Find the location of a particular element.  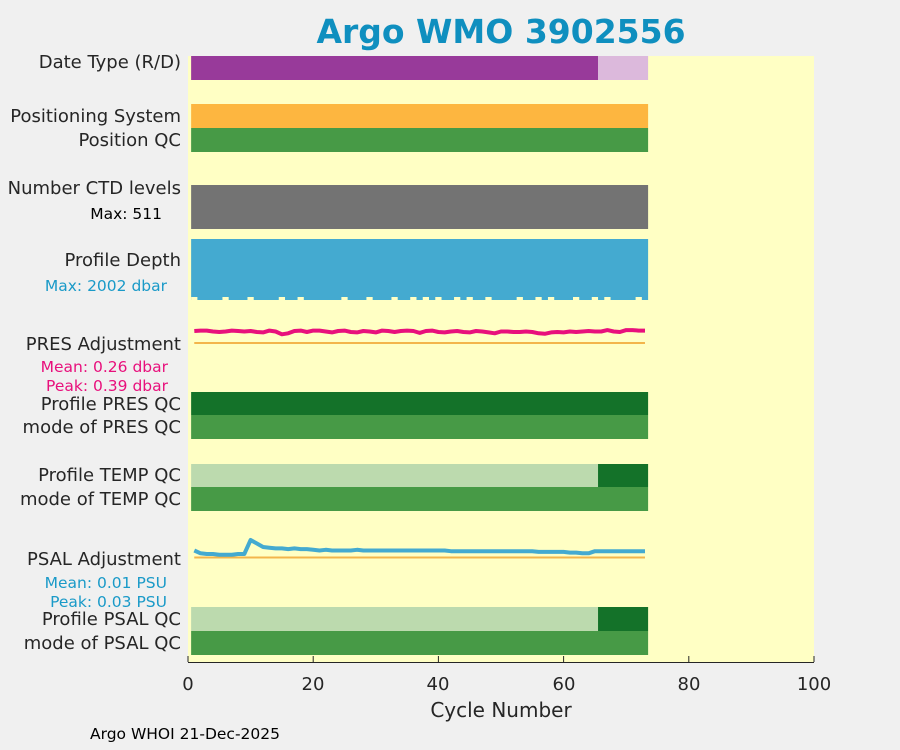

ctd-max-label: Max: 511 is located at coordinates (126, 214).